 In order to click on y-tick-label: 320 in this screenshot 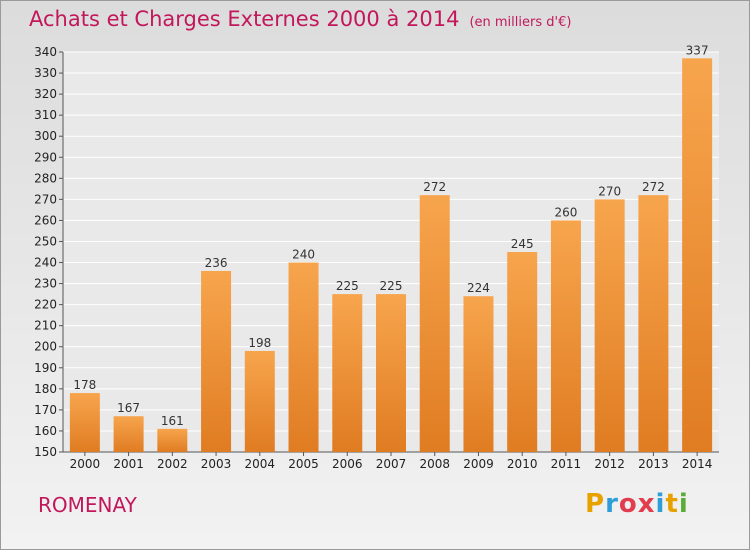, I will do `click(45, 94)`.